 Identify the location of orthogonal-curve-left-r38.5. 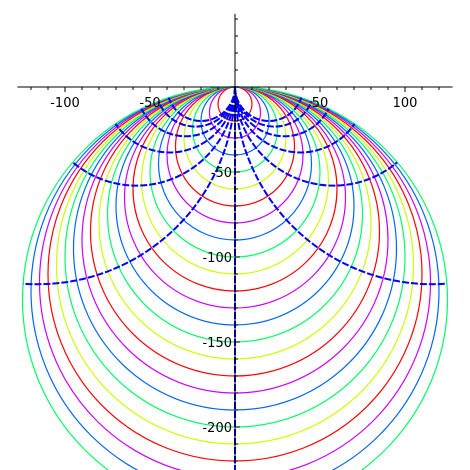
(169, 120).